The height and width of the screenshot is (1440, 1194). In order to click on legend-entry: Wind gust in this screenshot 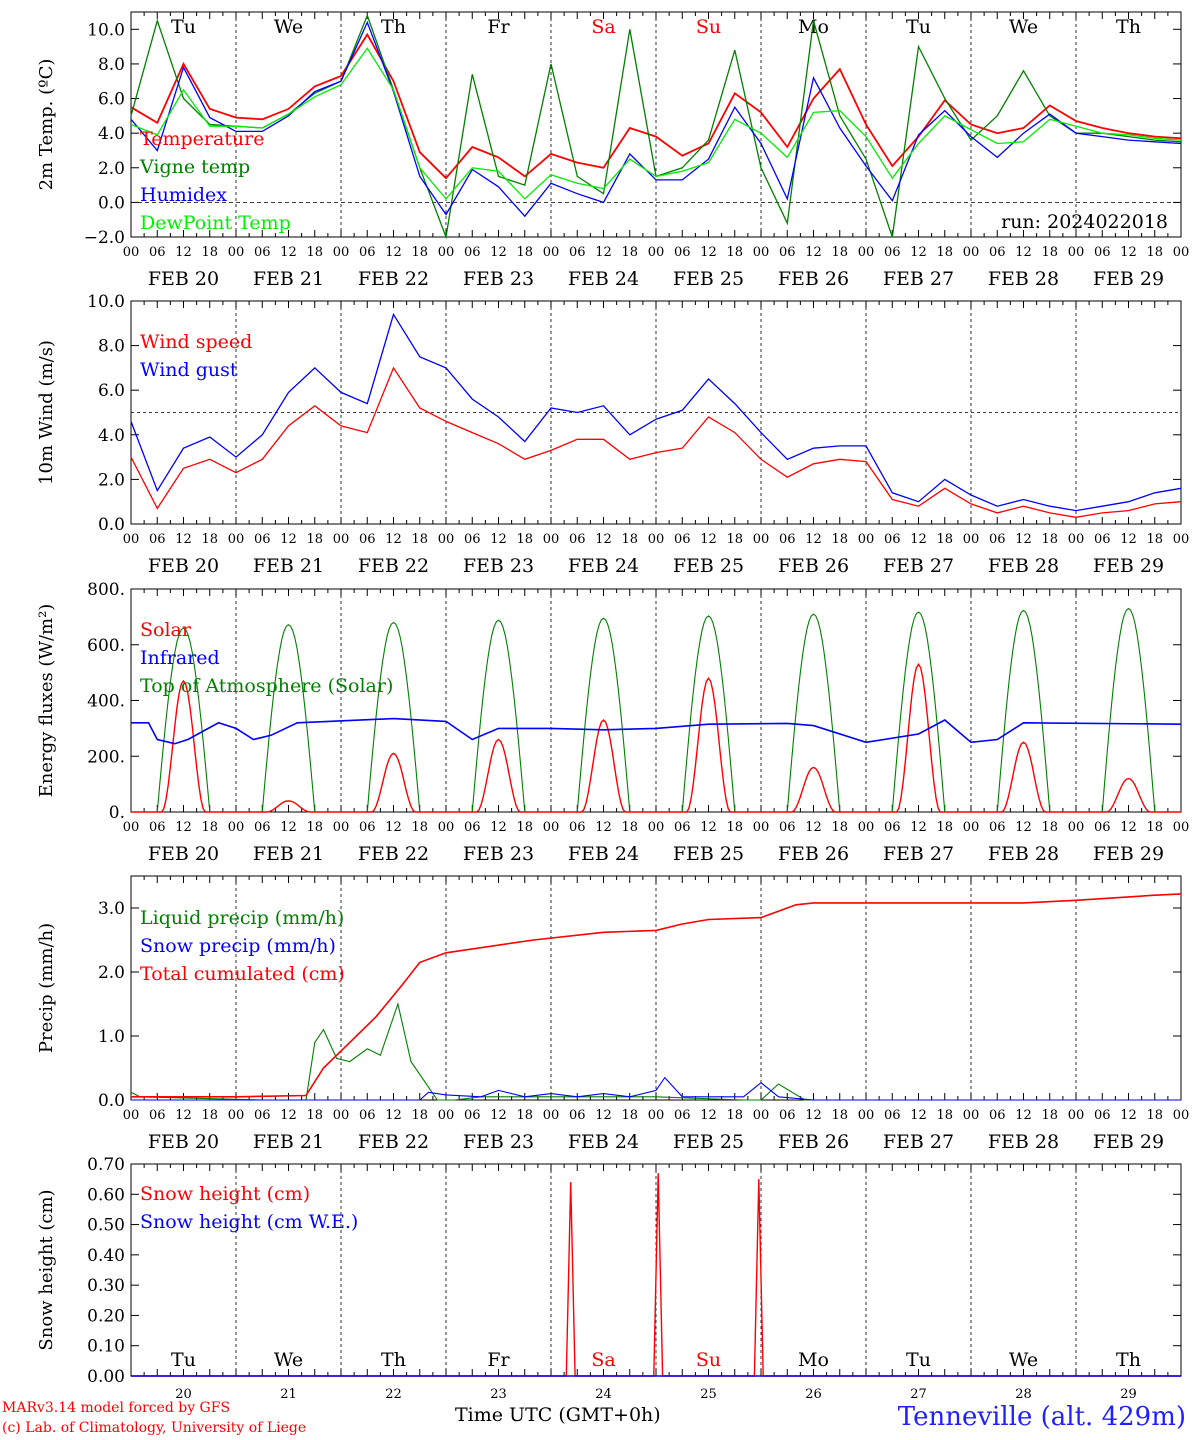, I will do `click(189, 370)`.